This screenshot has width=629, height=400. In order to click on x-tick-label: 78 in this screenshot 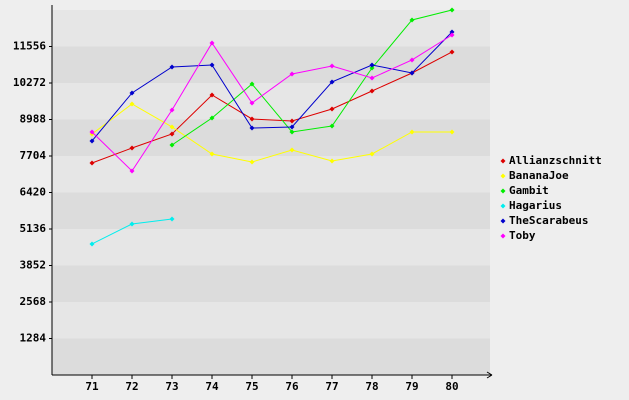, I will do `click(371, 386)`.